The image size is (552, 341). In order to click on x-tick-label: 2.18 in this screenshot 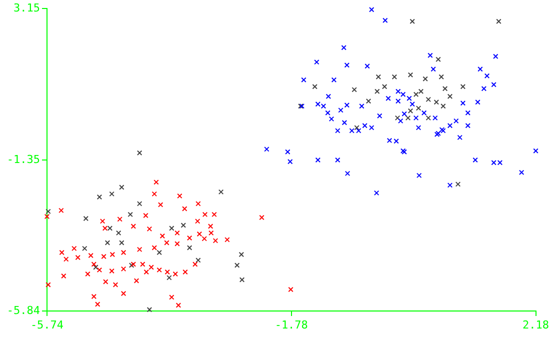, I will do `click(536, 325)`.